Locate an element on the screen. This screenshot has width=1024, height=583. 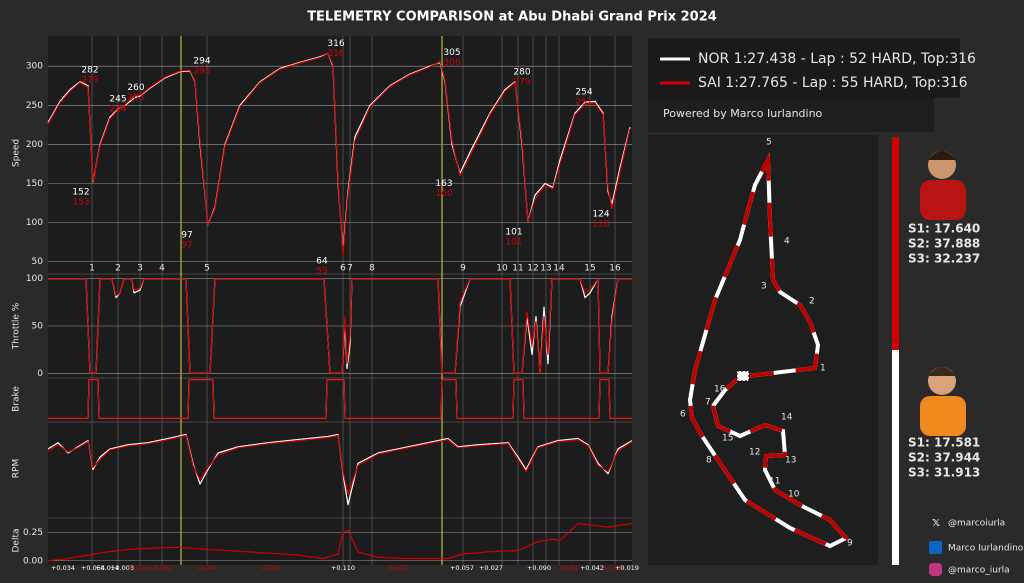
track-sector-overlay is located at coordinates (768, 350).